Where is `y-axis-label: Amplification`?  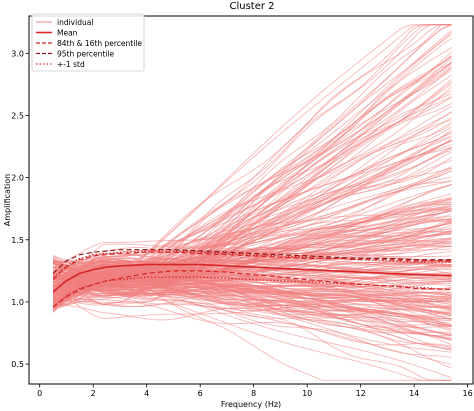 y-axis-label: Amplification is located at coordinates (7, 200).